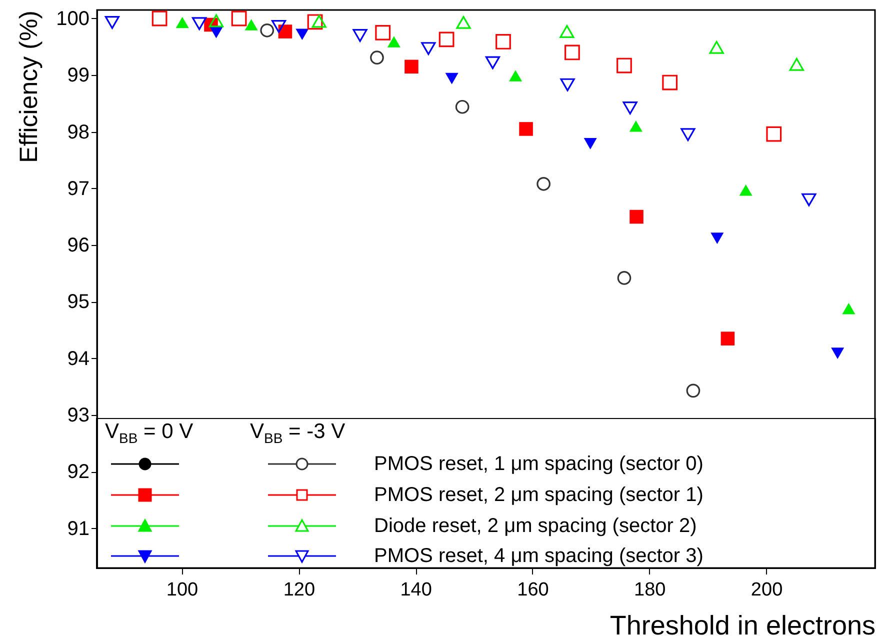 The image size is (877, 636). Describe the element at coordinates (29, 86) in the screenshot. I see `y-axis-title: Efficiency (%)` at that location.